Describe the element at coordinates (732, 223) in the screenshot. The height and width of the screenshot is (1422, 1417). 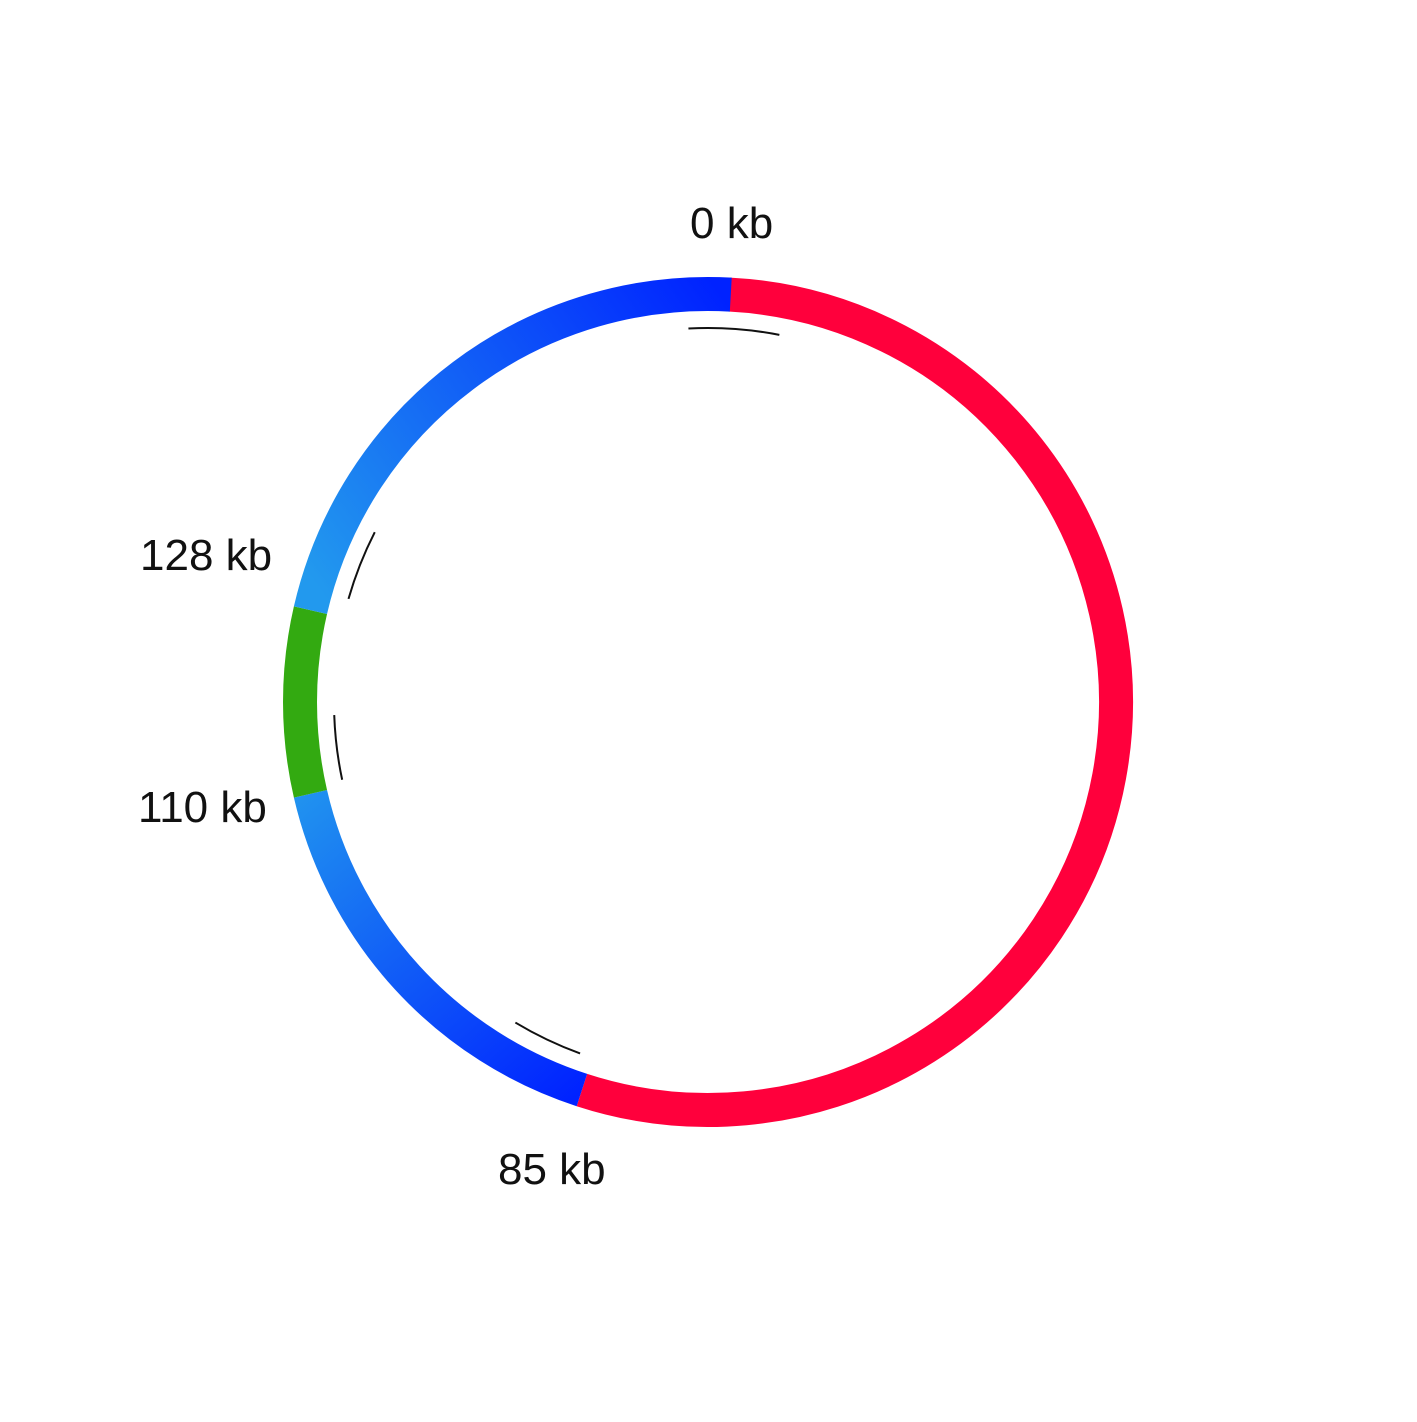
I see `position-label-0kb: 0 kb` at that location.